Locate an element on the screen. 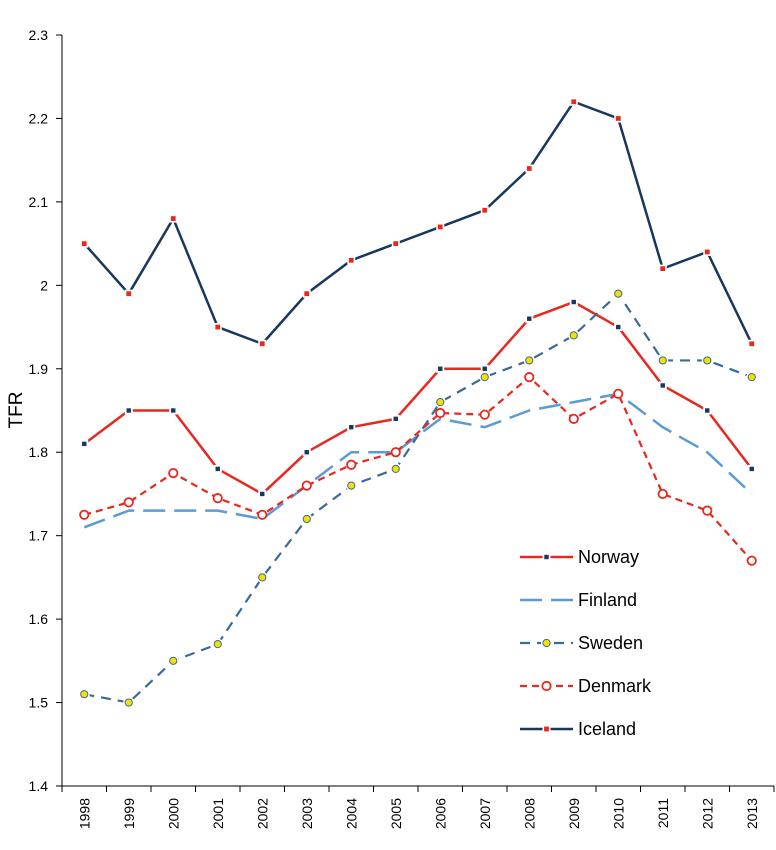  legend-label-sweden: Sweden is located at coordinates (610, 643).